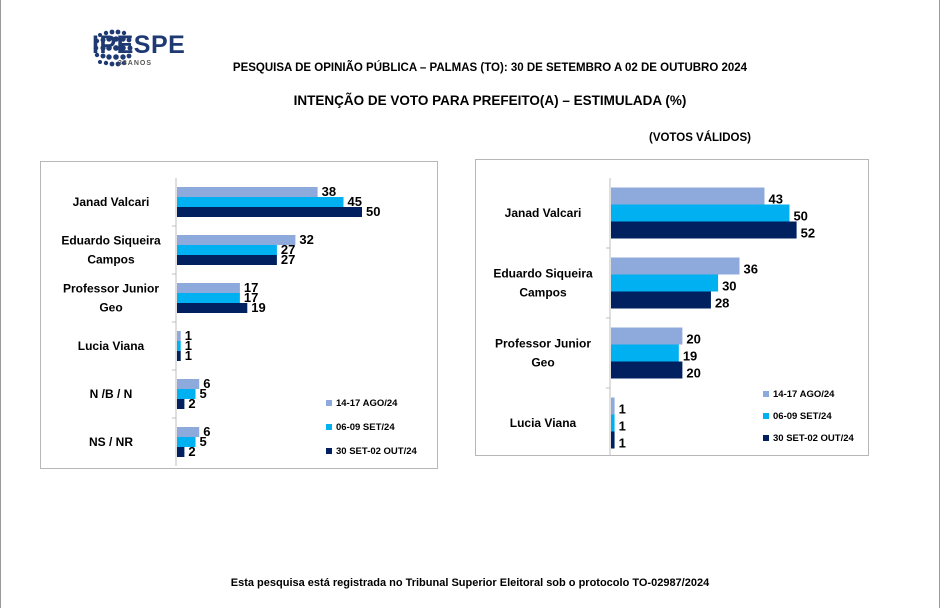 The width and height of the screenshot is (940, 610). What do you see at coordinates (355, 201) in the screenshot?
I see `data-label: 45` at bounding box center [355, 201].